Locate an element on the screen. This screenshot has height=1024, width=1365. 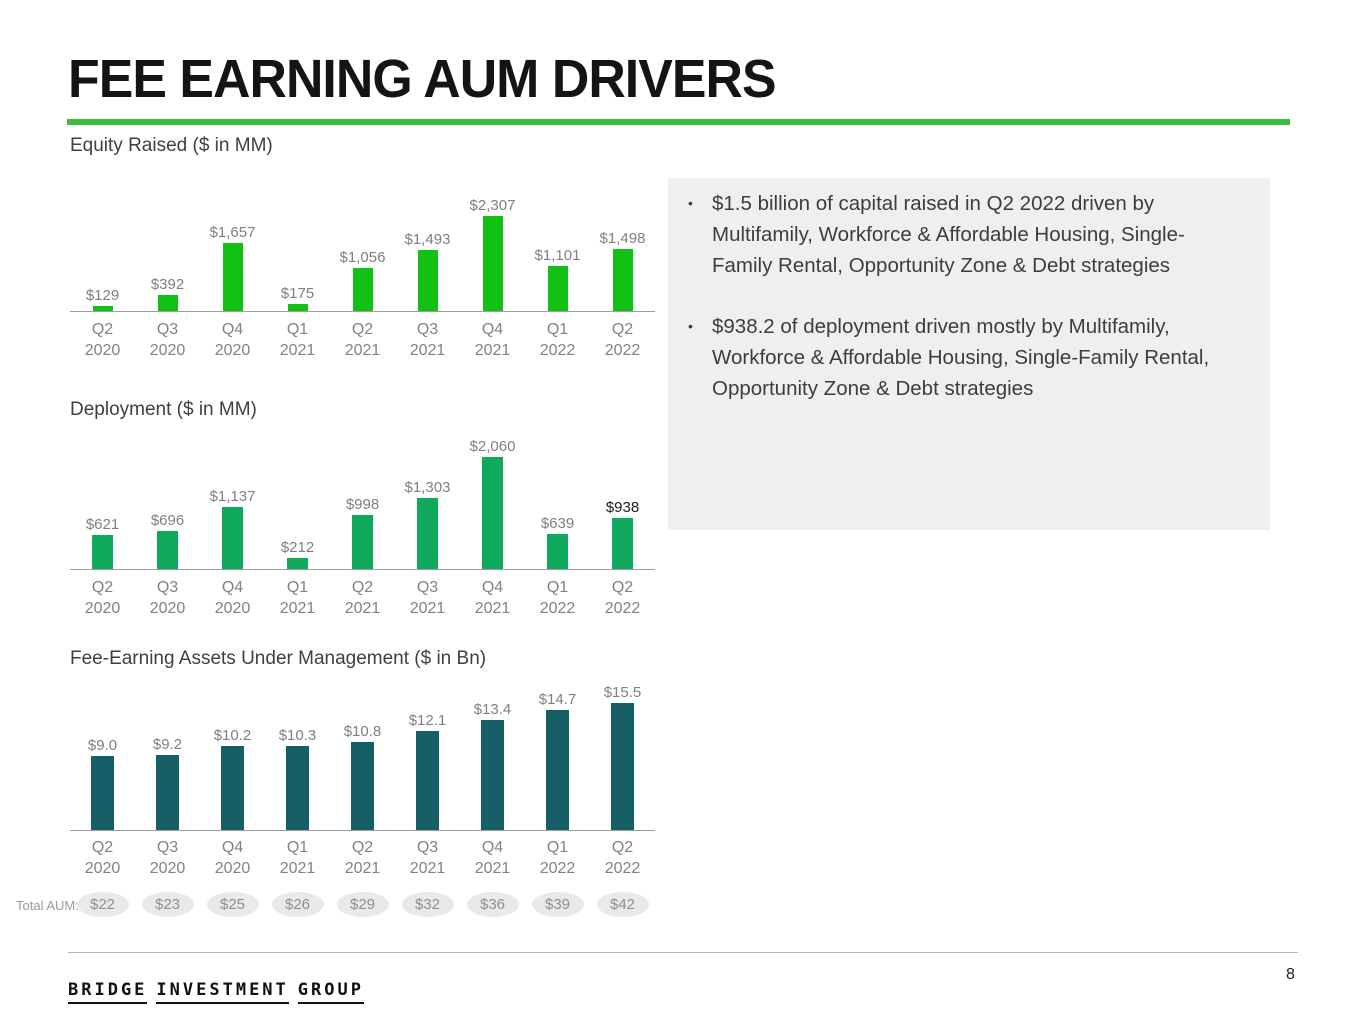
bar-value-label: $12.1 is located at coordinates (427, 720).